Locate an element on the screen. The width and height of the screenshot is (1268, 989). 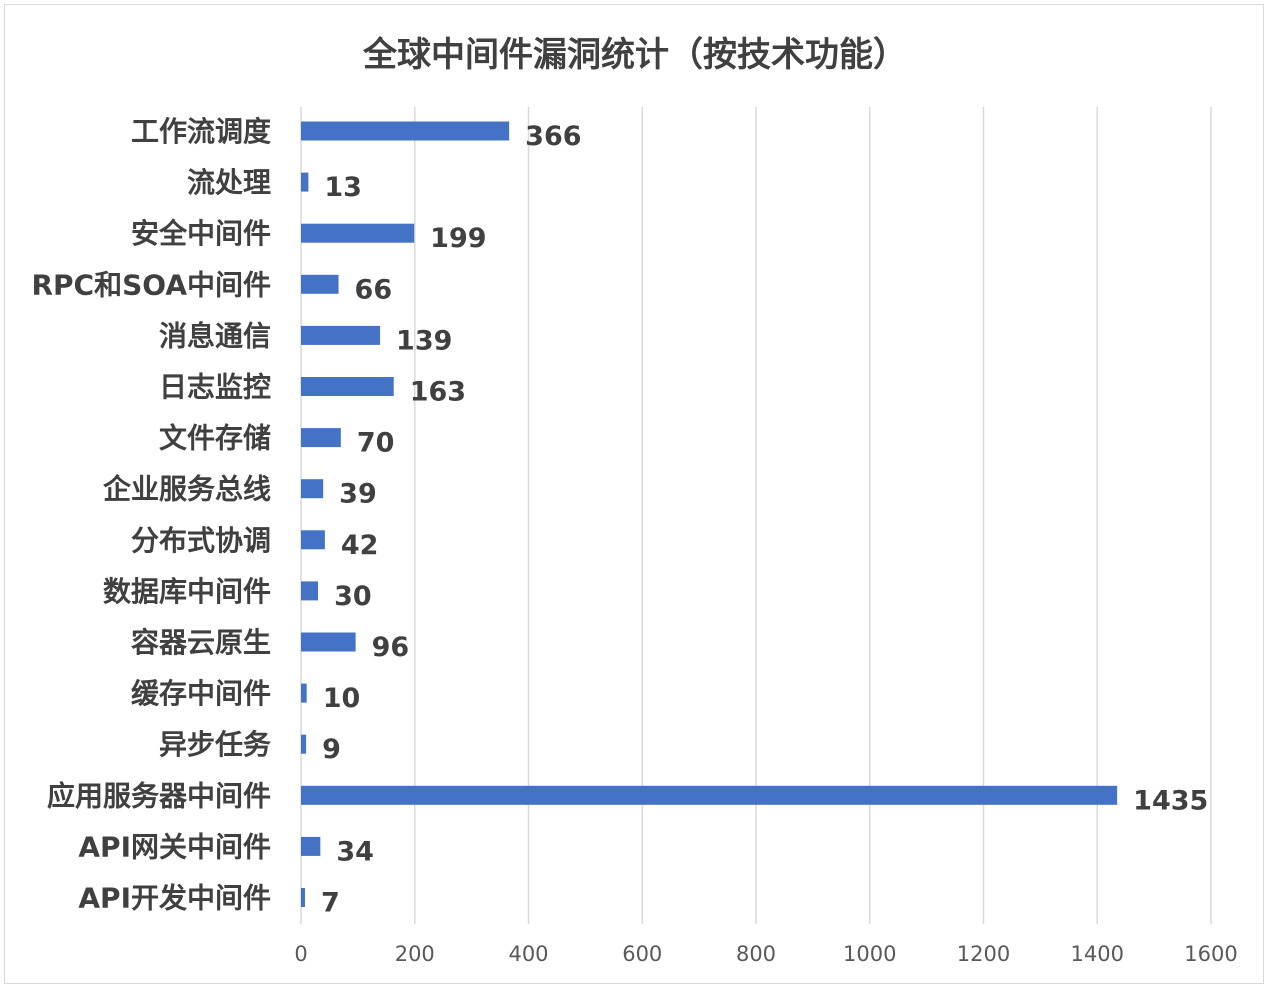
x-tick-label: 0 is located at coordinates (300, 954).